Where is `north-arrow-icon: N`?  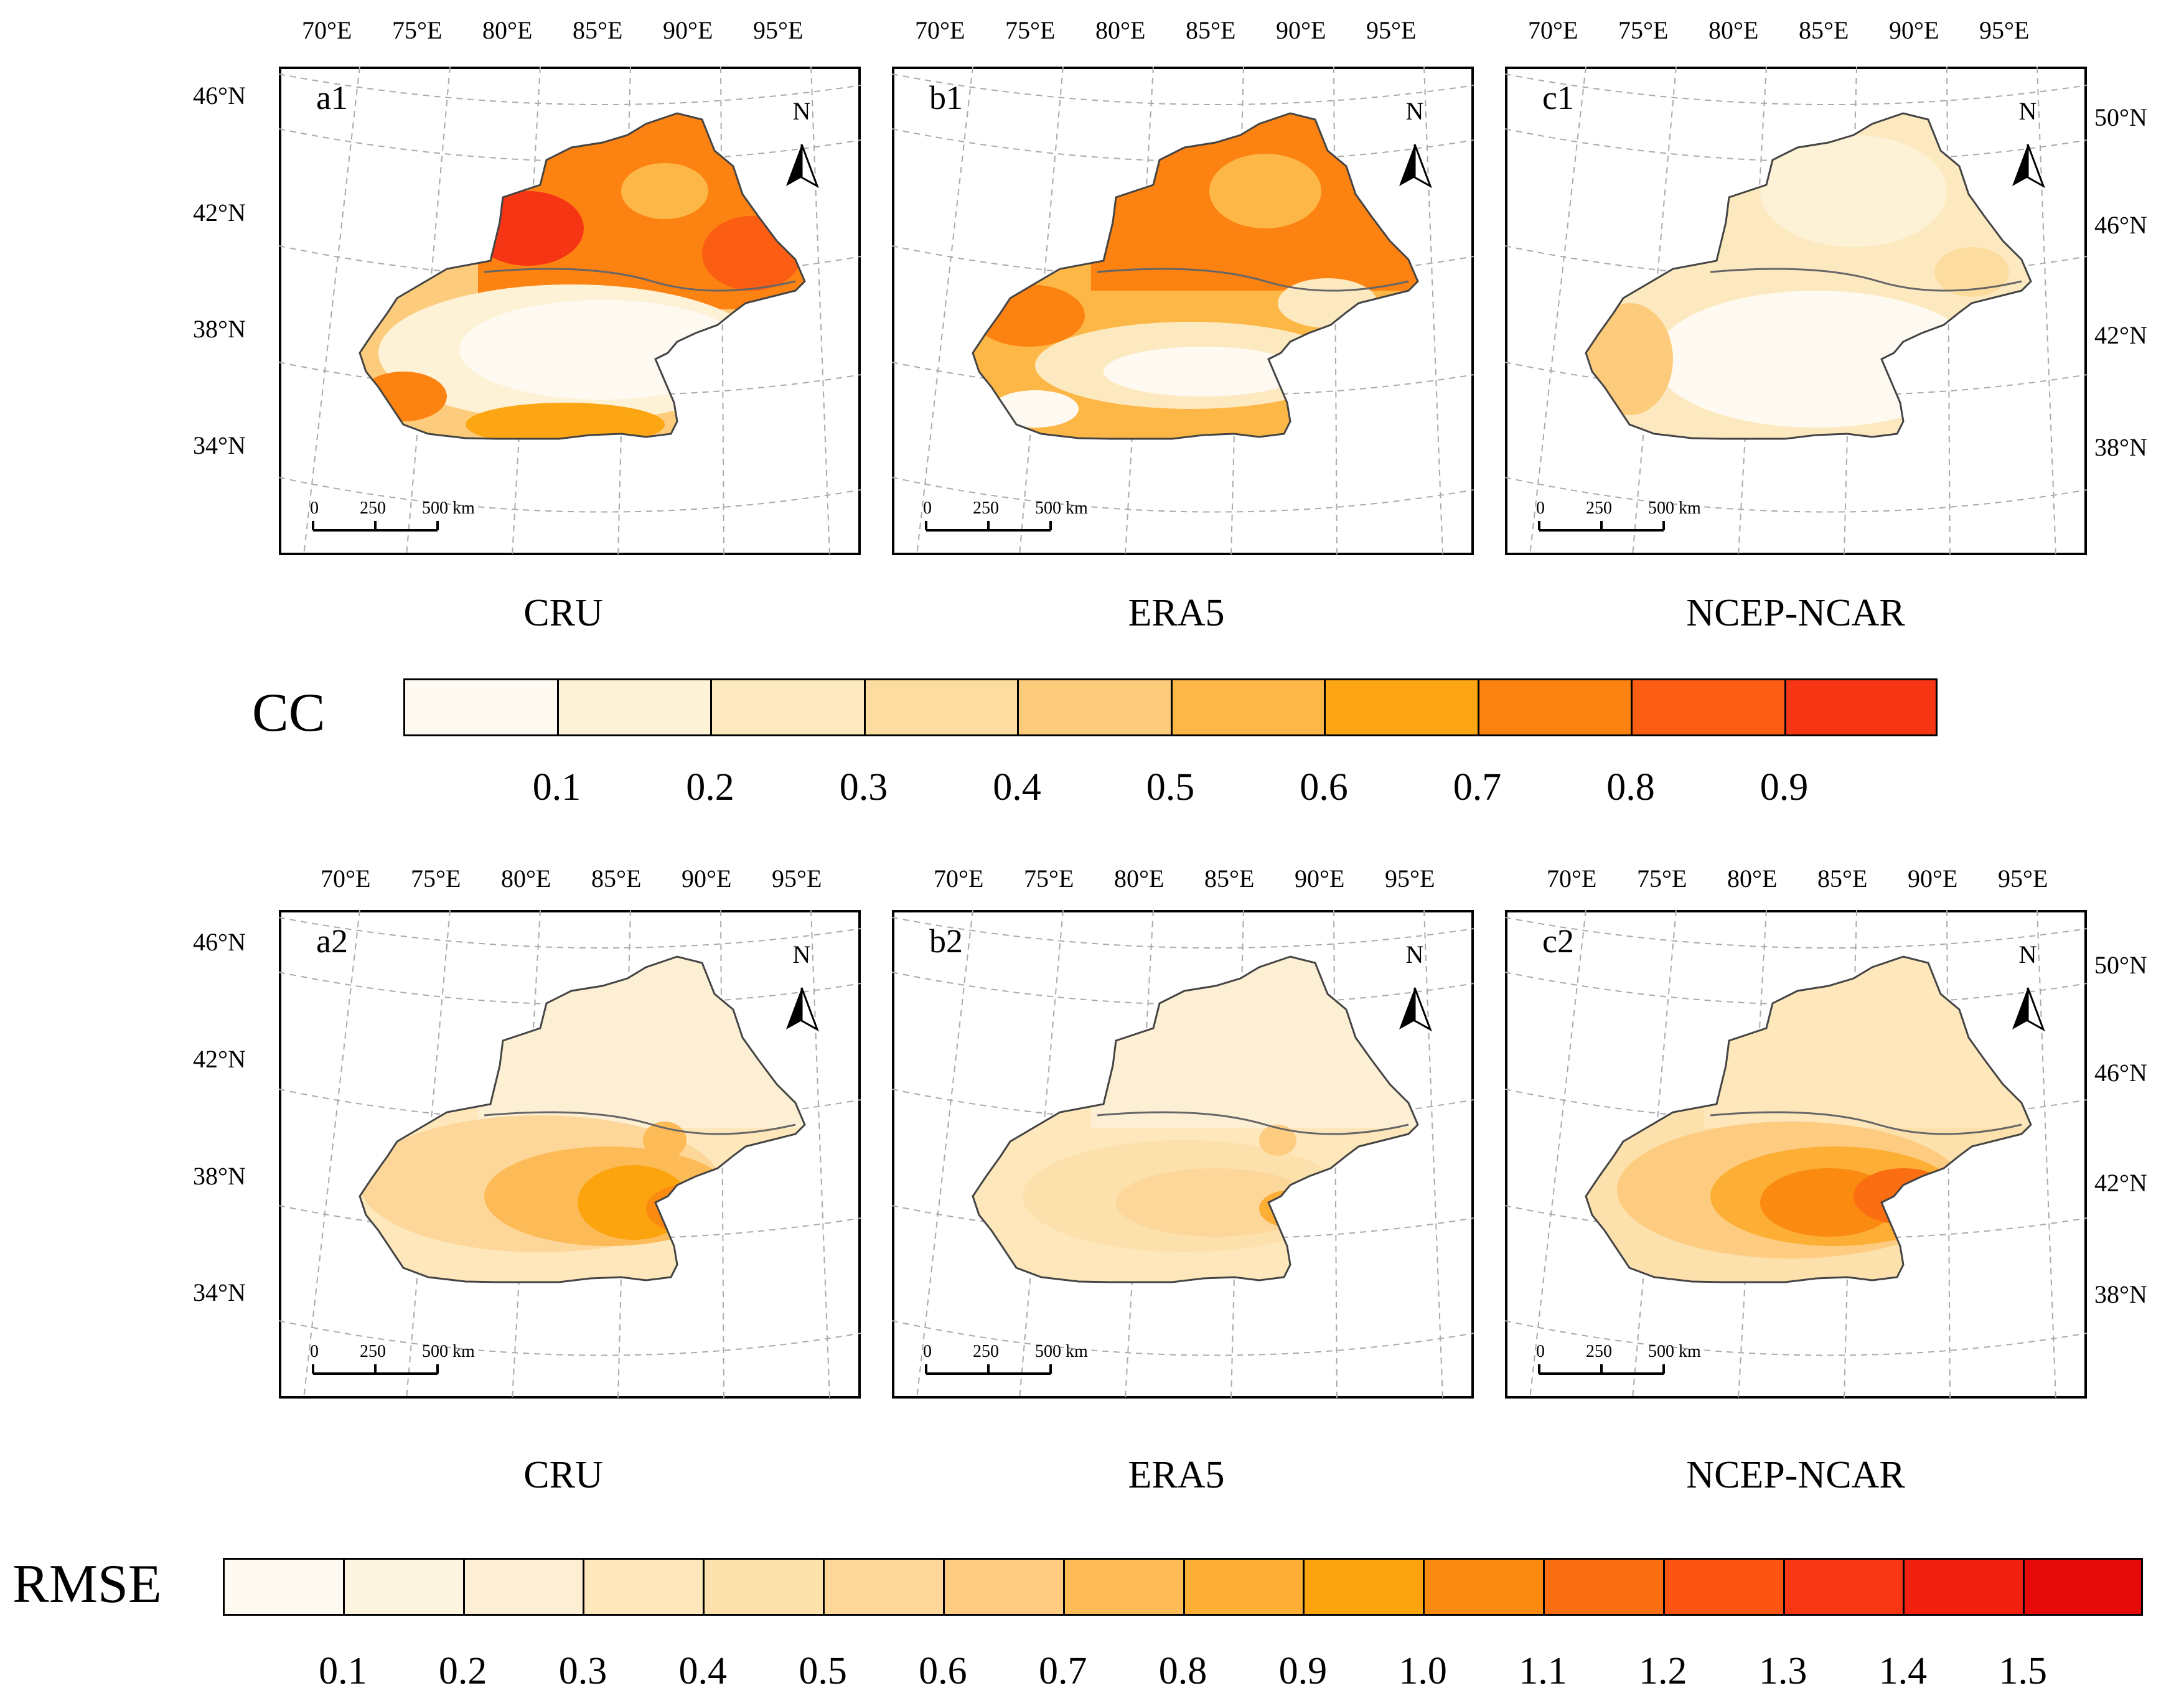
north-arrow-icon: N is located at coordinates (2028, 143).